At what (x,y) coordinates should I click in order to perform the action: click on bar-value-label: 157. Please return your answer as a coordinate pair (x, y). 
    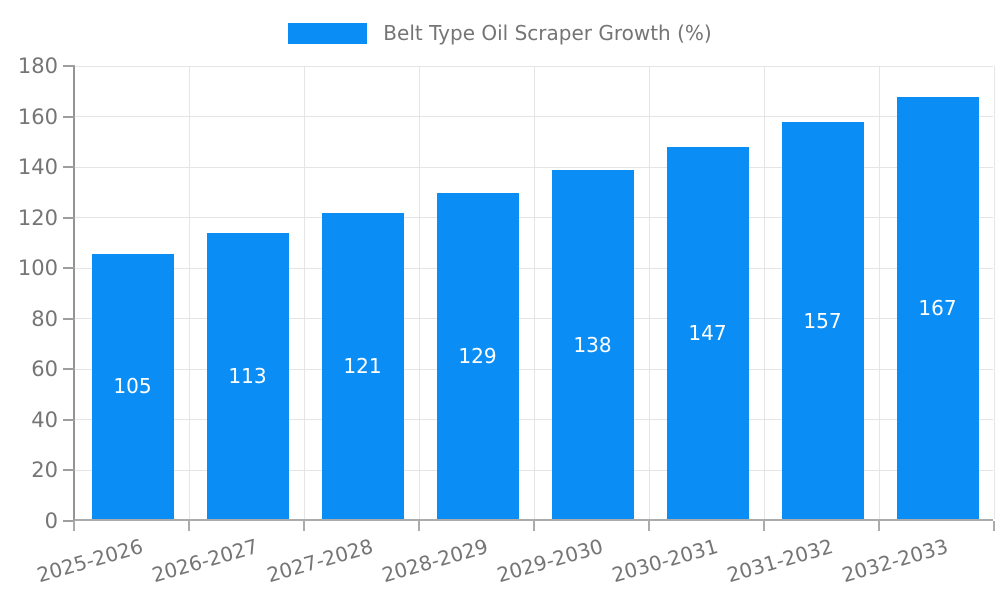
    Looking at the image, I should click on (822, 320).